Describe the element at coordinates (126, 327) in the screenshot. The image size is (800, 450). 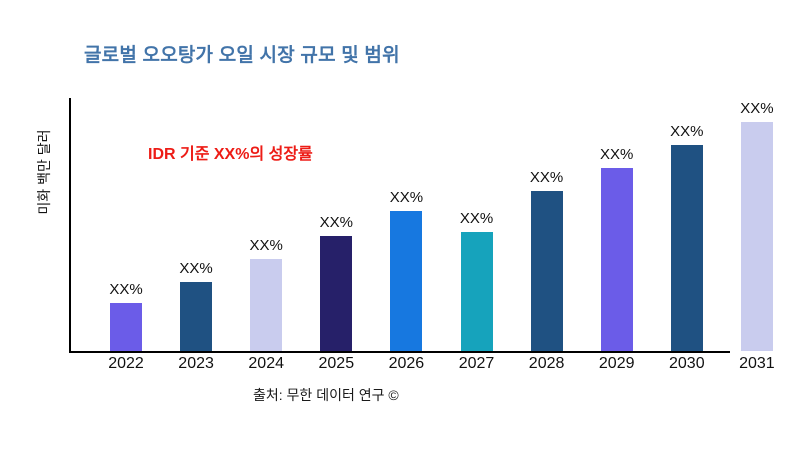
I see `bar-2022` at that location.